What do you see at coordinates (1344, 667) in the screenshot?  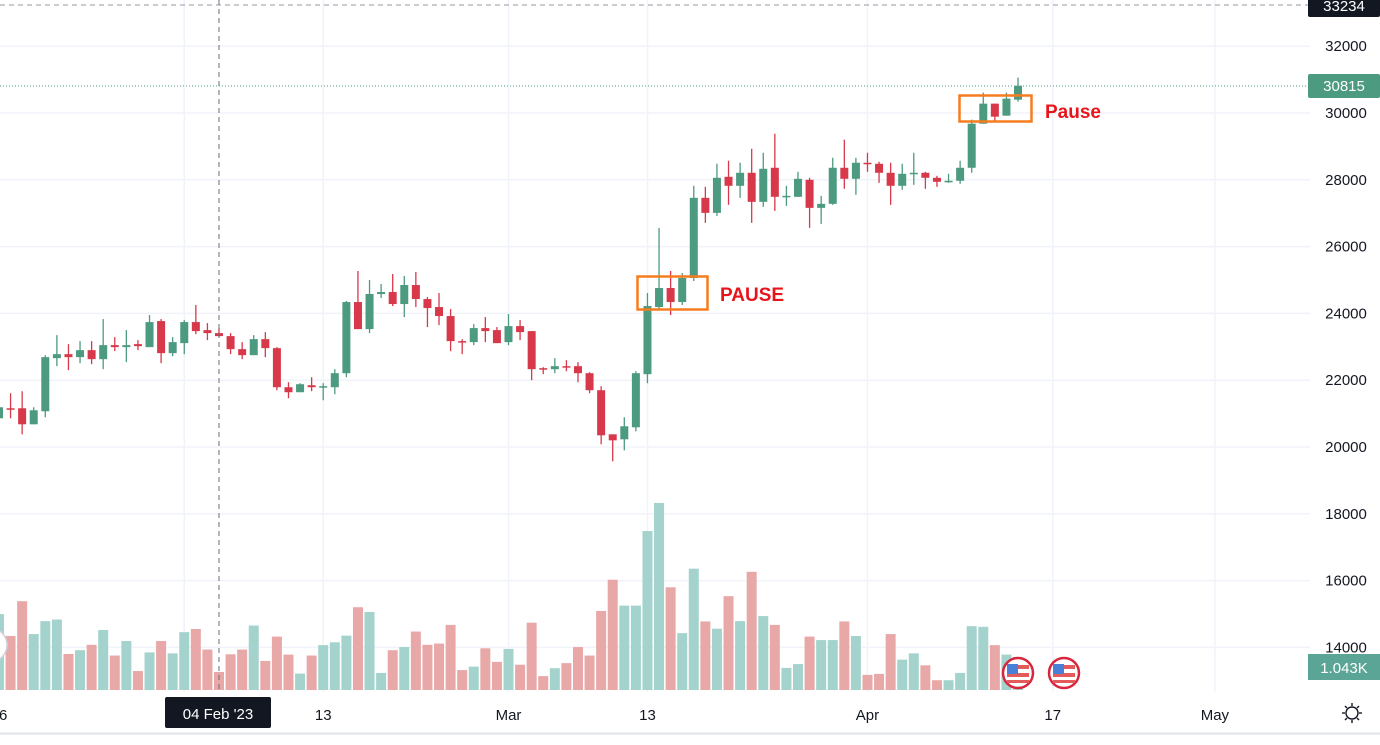 I see `last-volume-badge` at bounding box center [1344, 667].